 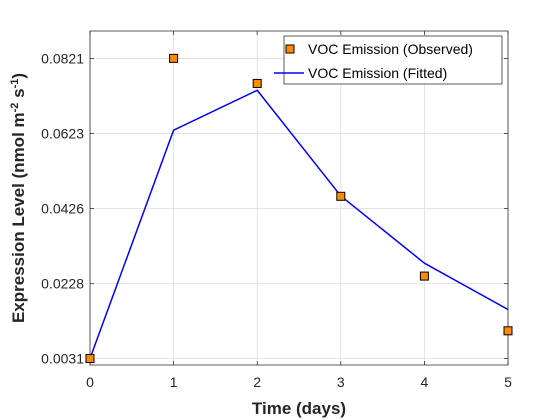 What do you see at coordinates (377, 73) in the screenshot?
I see `legend-label-fitted: VOC Emission (Fitted)` at bounding box center [377, 73].